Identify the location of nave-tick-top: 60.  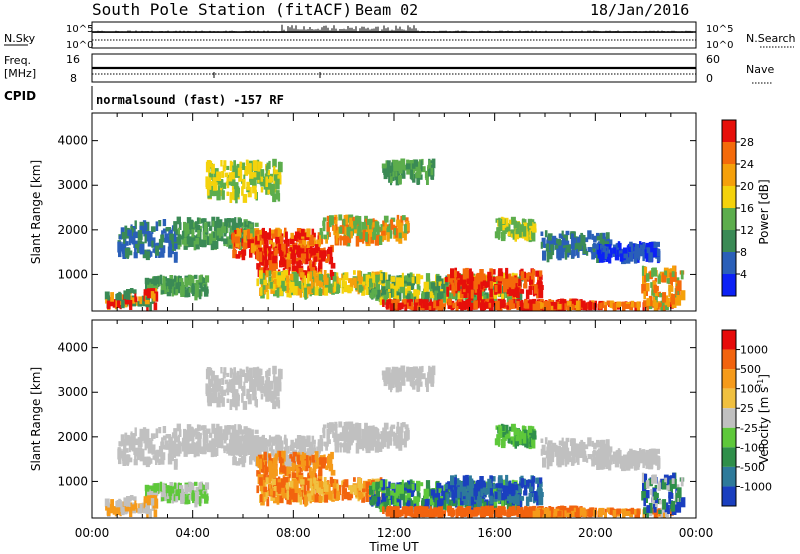
(713, 59).